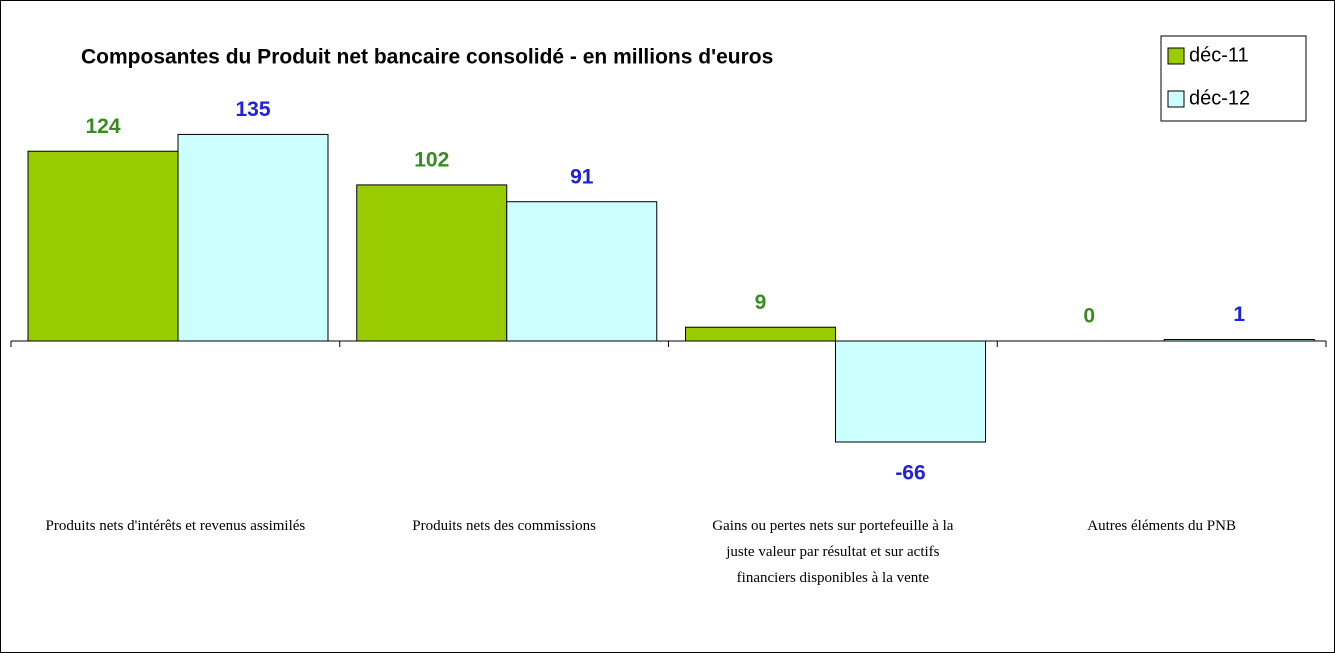  Describe the element at coordinates (1089, 316) in the screenshot. I see `value-label: 0` at that location.